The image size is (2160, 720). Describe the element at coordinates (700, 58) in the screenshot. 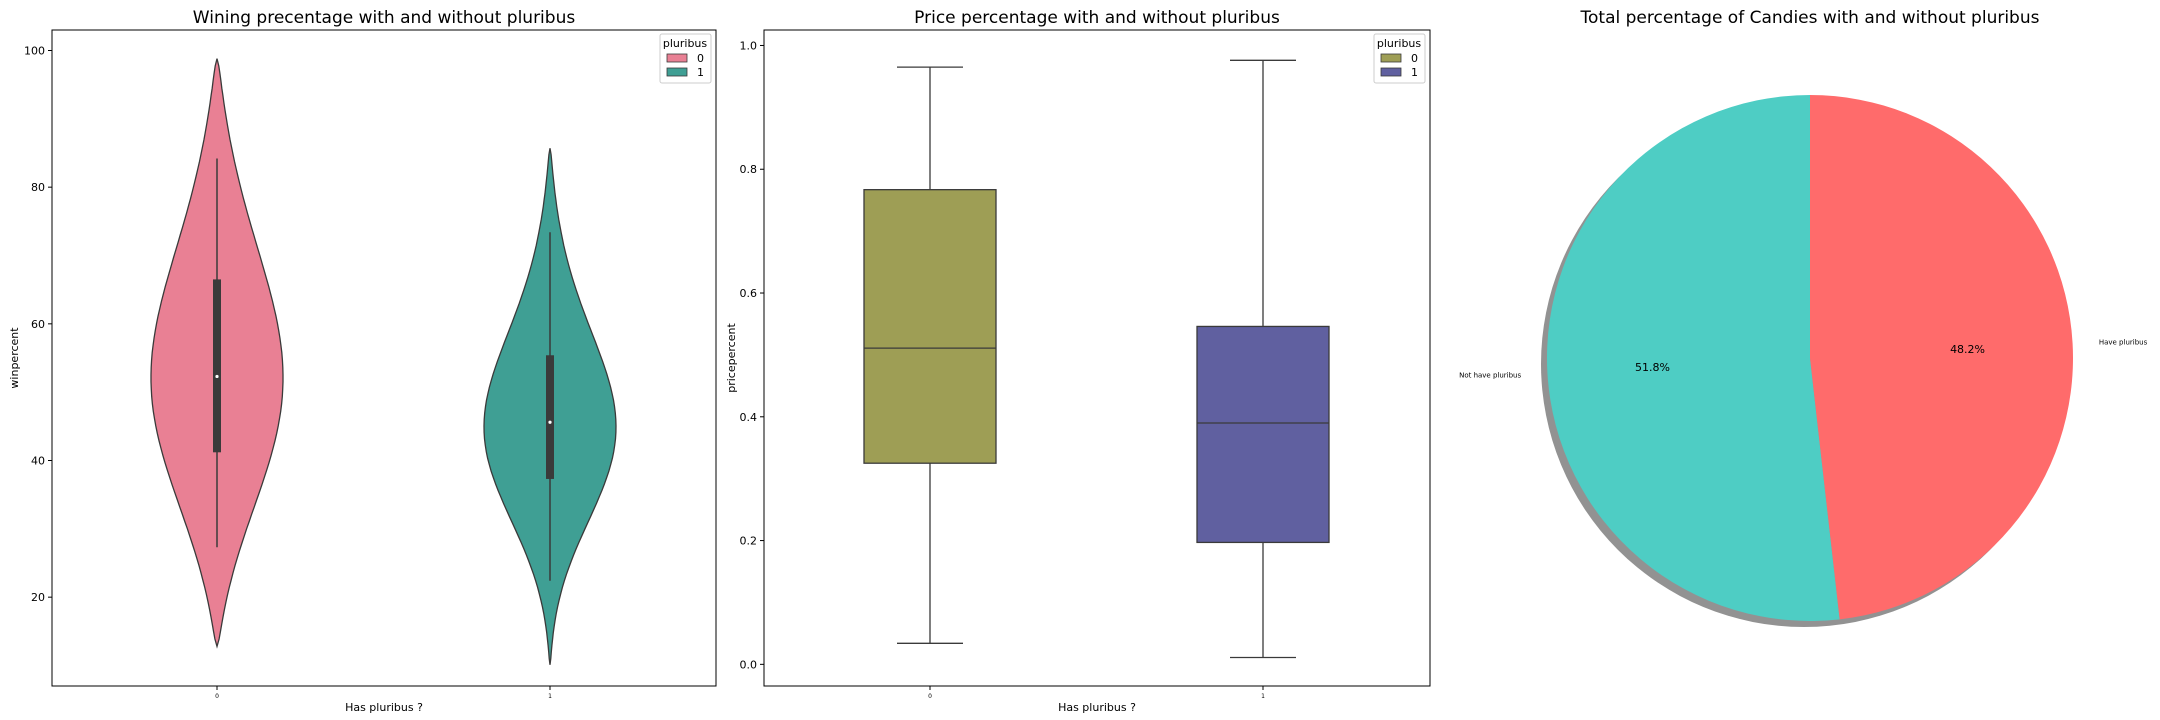

I see `violin-legend-entry-0: 0` at that location.